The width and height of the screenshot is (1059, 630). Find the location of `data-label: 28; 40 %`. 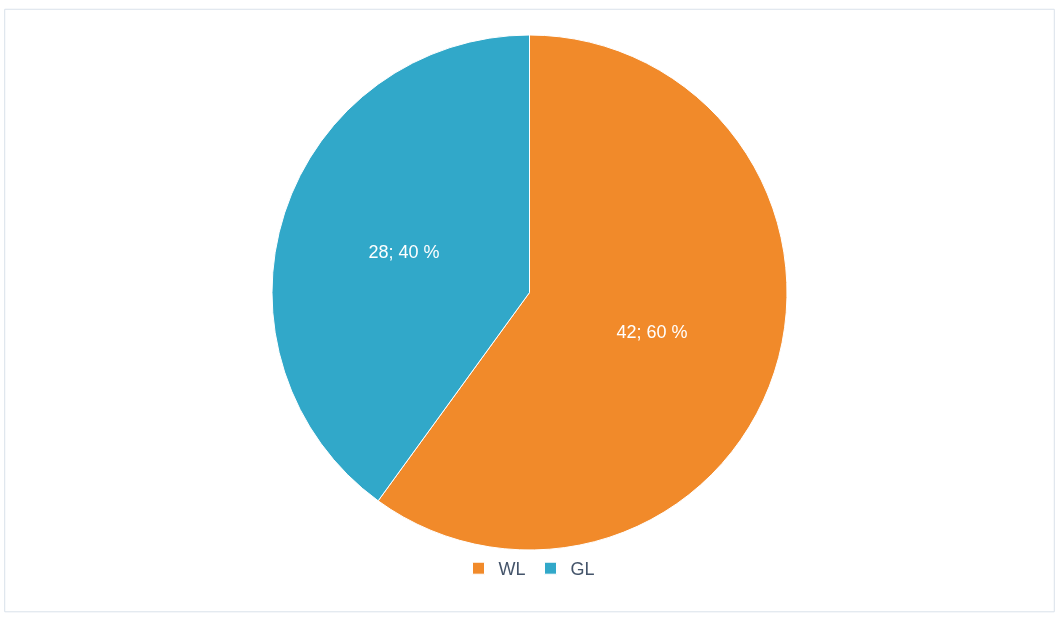

data-label: 28; 40 % is located at coordinates (404, 251).